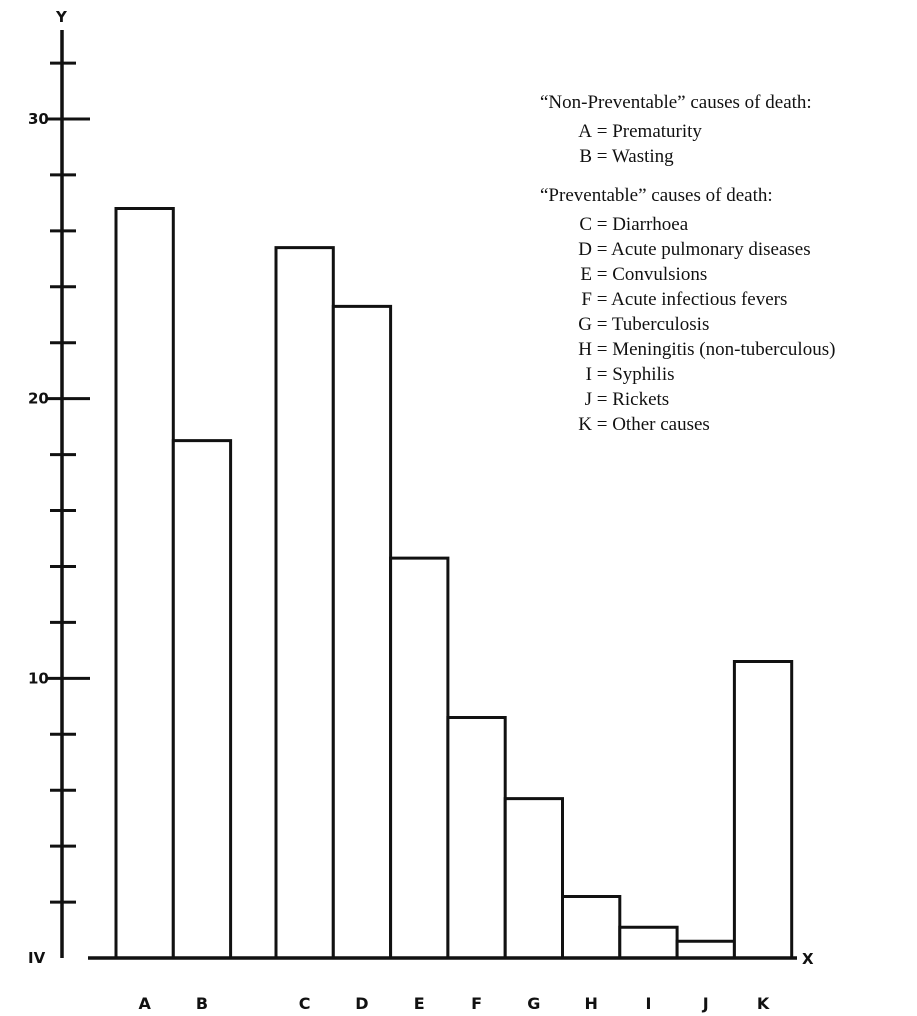 The height and width of the screenshot is (1016, 917). I want to click on legend-text: = Diarrhoea, so click(640, 224).